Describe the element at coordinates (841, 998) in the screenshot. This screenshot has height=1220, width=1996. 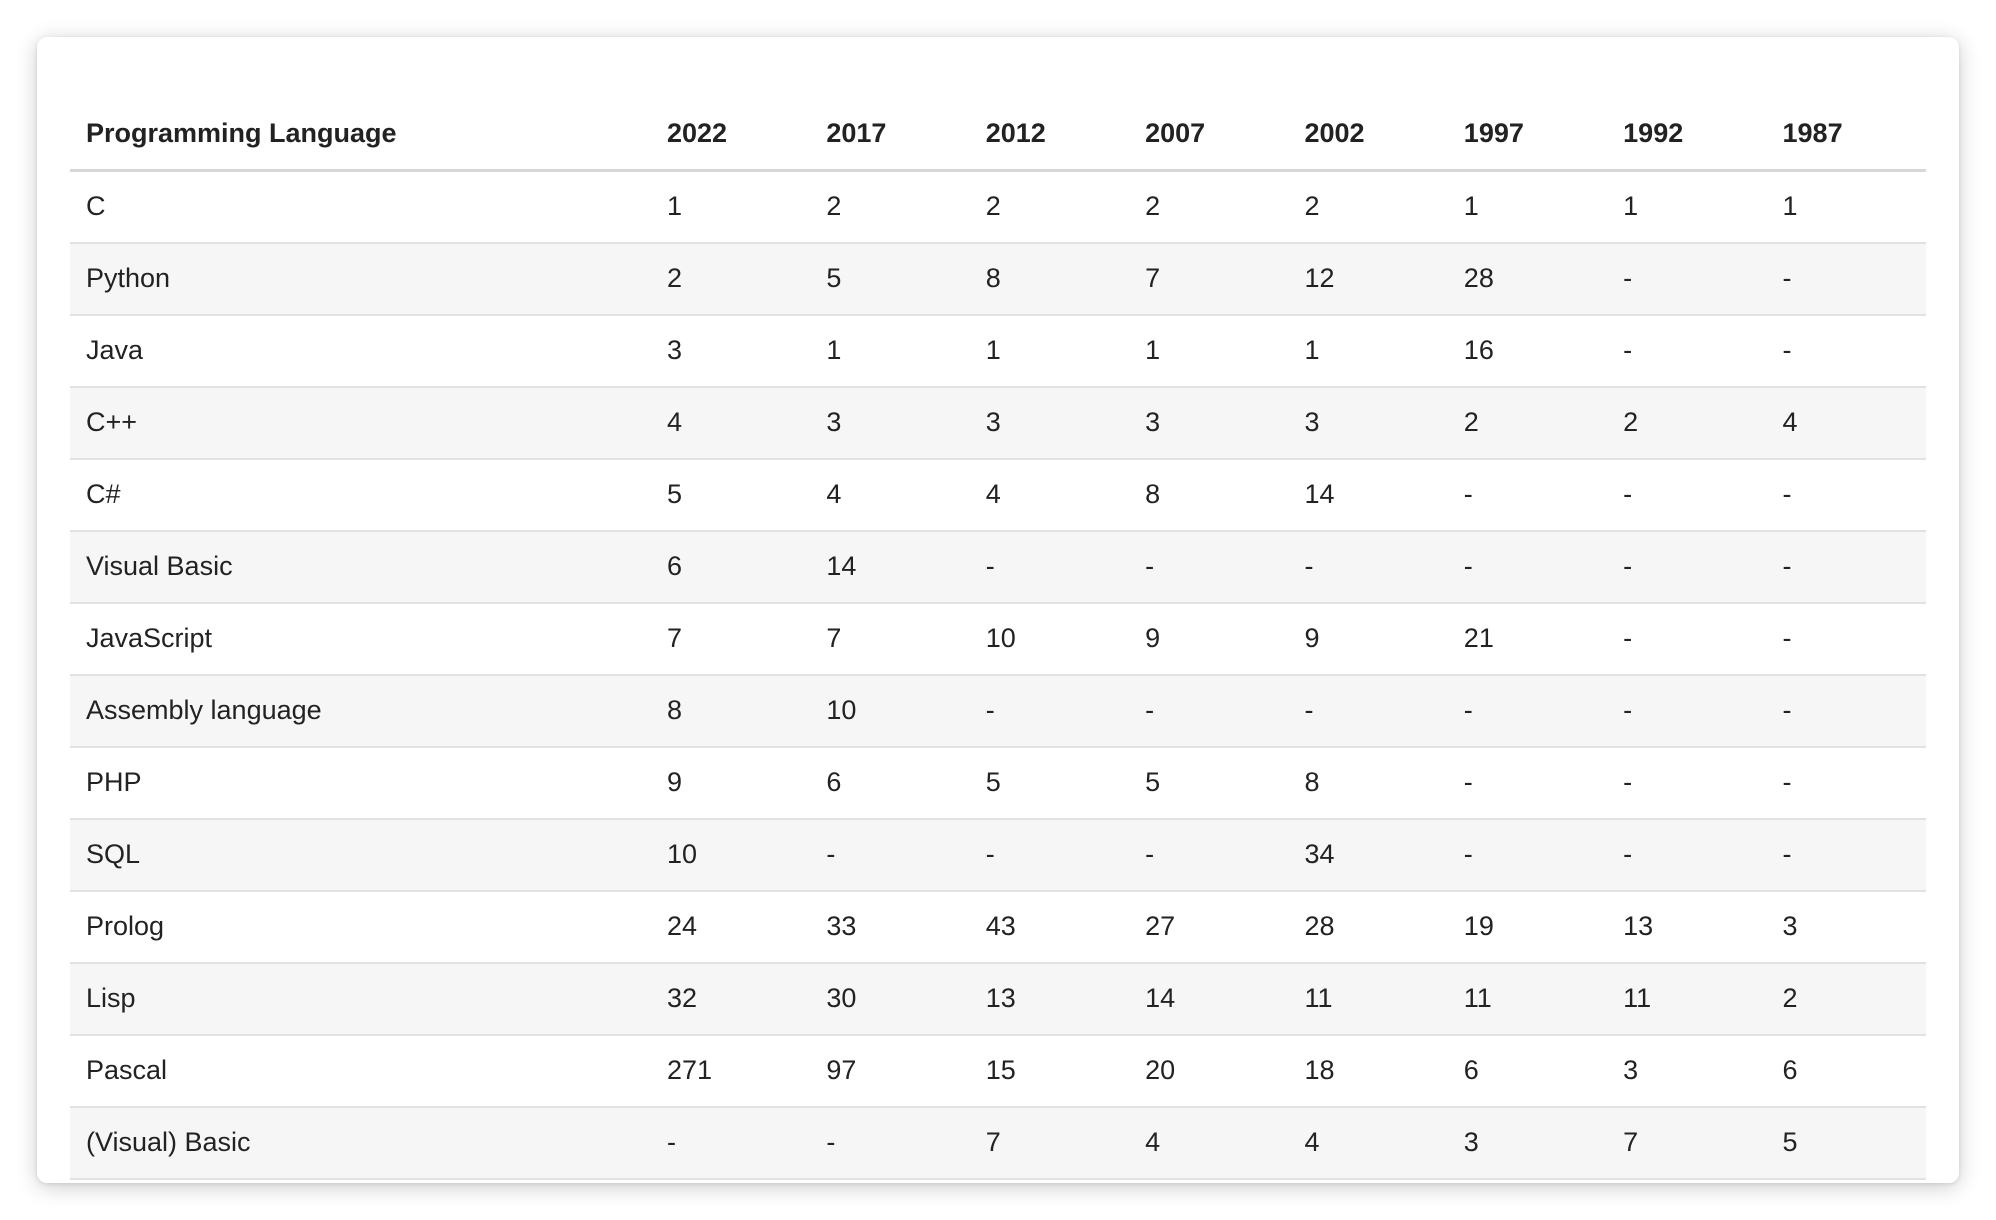
I see `rank-cell: 30` at that location.